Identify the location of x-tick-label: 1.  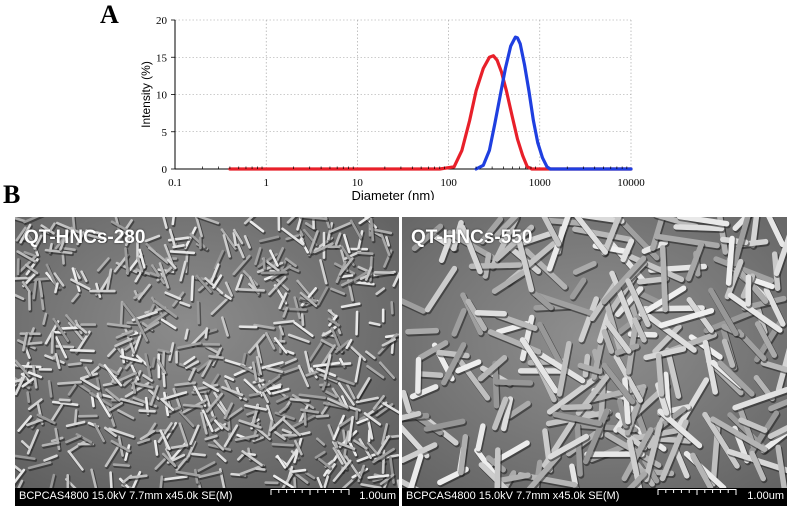
(266, 183).